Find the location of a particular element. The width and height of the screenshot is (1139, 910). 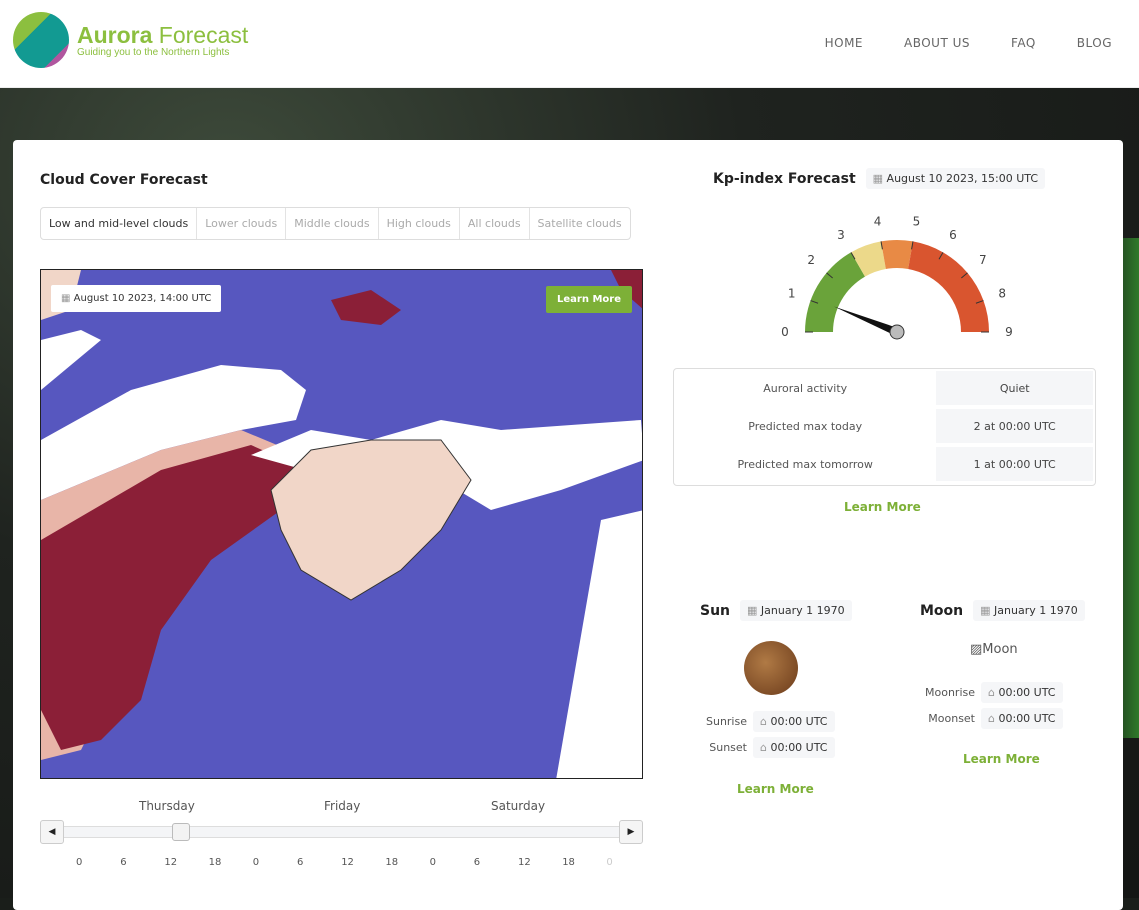

sun-learn-more-link: Learn More is located at coordinates (775, 789).